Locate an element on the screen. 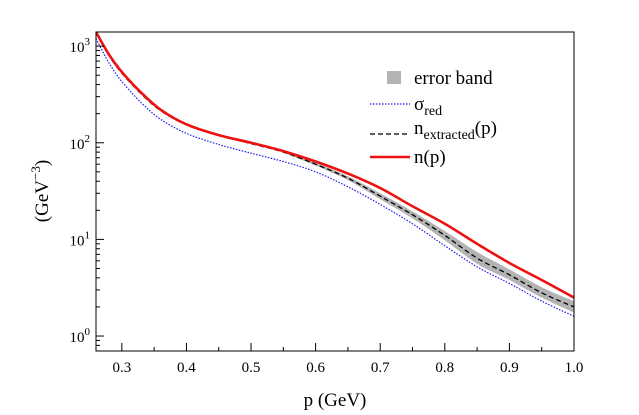 The height and width of the screenshot is (415, 639). y-tick-exponent: 3 is located at coordinates (88, 42).